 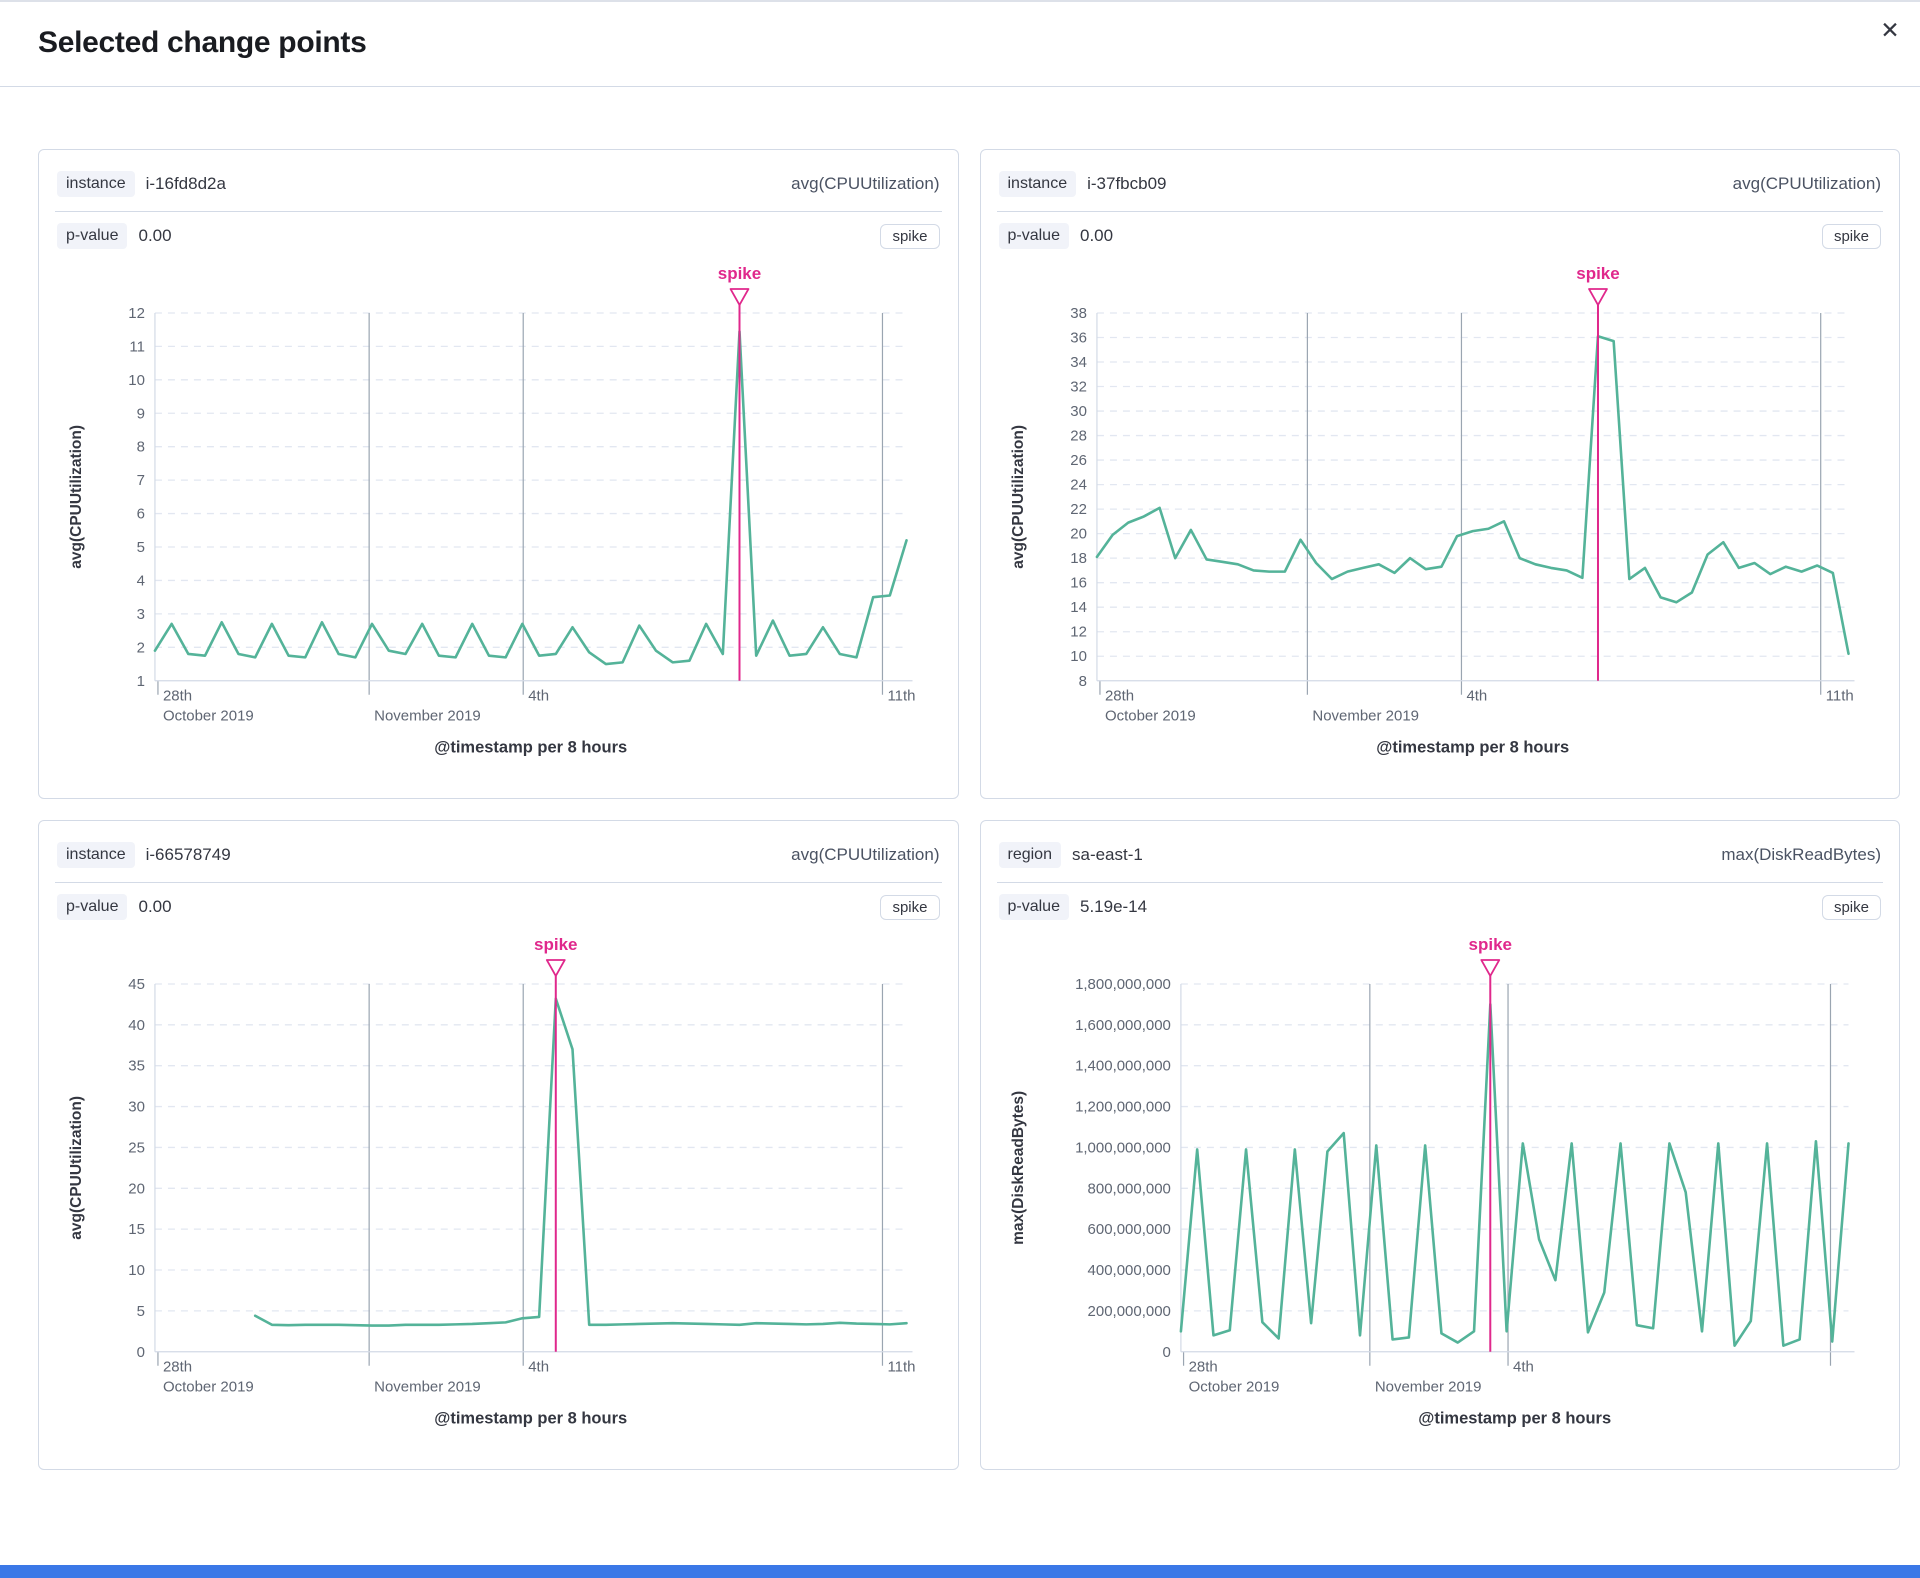 What do you see at coordinates (136, 1107) in the screenshot?
I see `svg-text: 30` at bounding box center [136, 1107].